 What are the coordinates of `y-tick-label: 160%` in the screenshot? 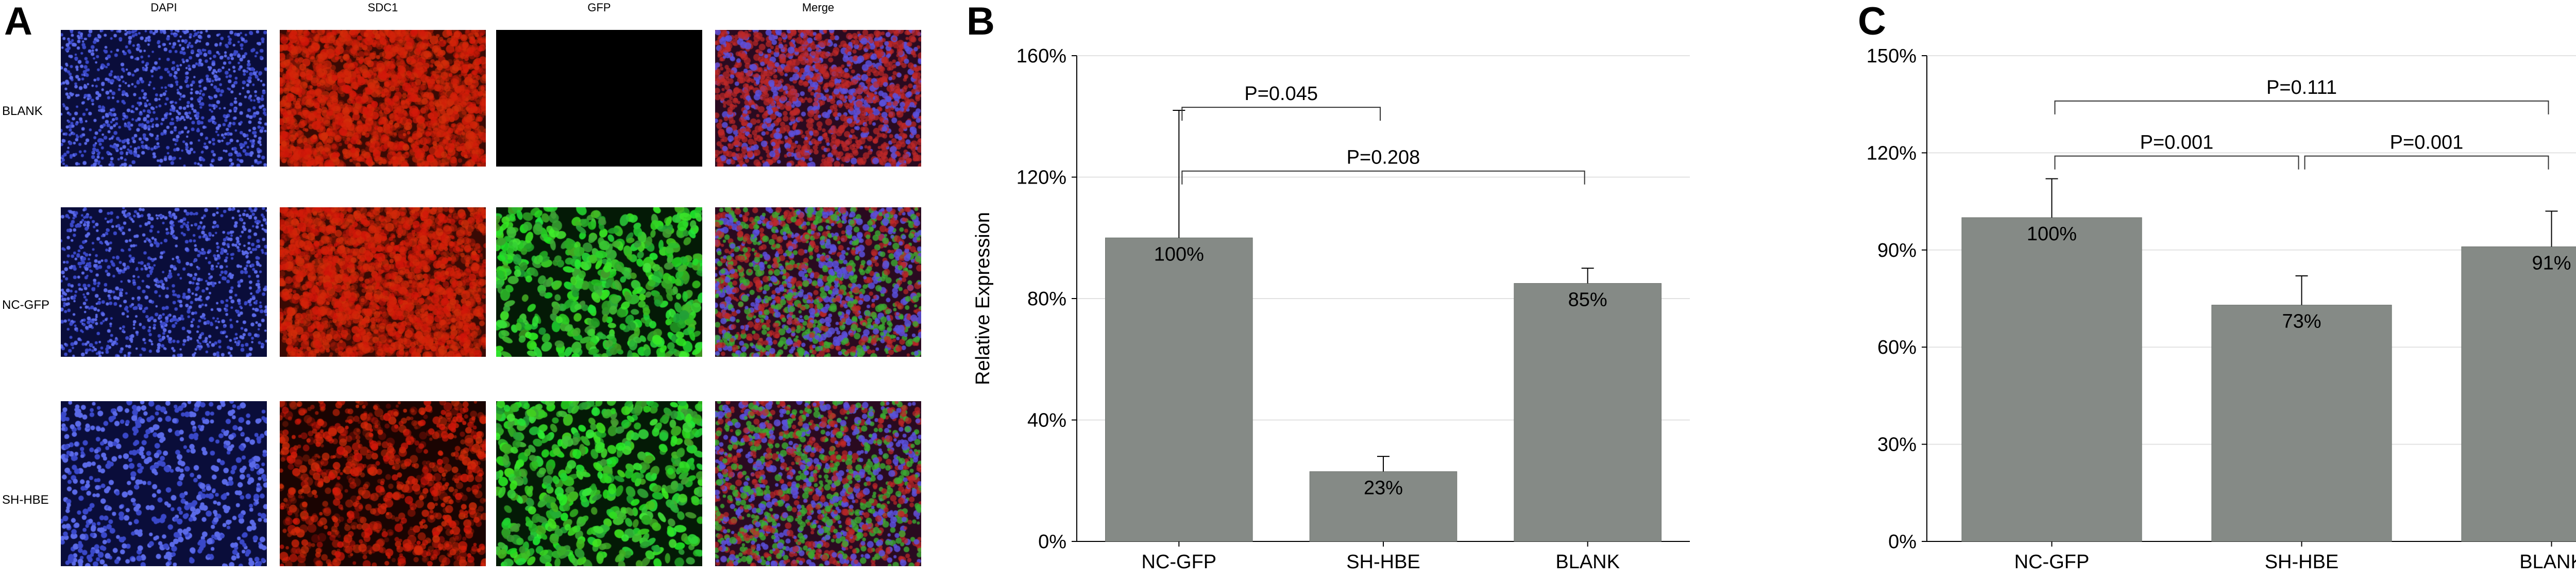 It's located at (1041, 56).